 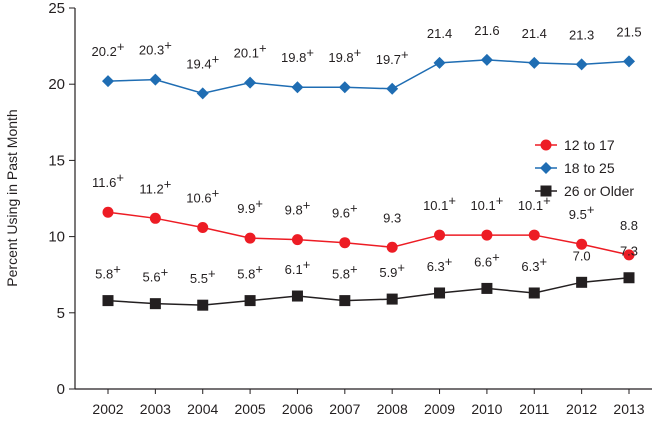 I want to click on data-label: 6.6+, so click(x=487, y=259).